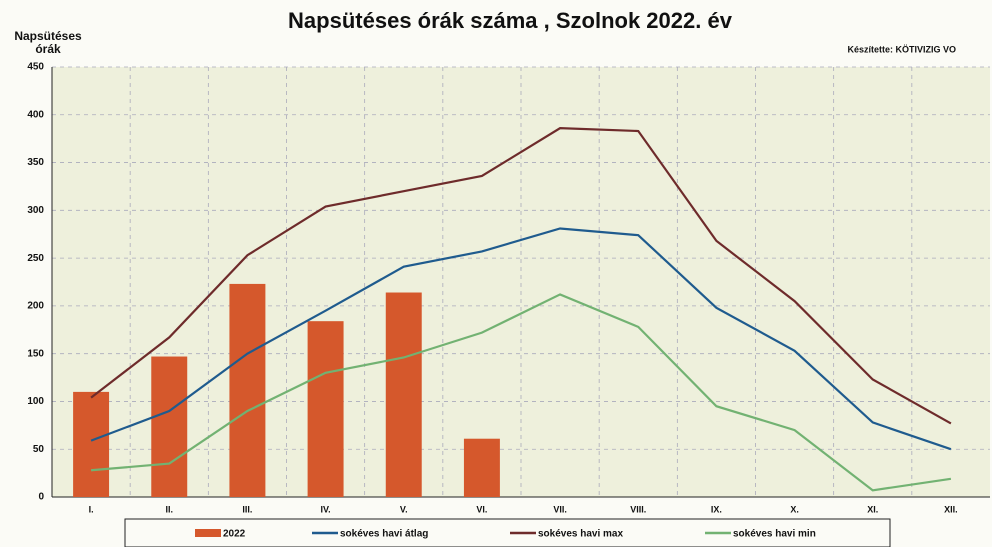  Describe the element at coordinates (35, 67) in the screenshot. I see `y-tick-label: 450` at that location.